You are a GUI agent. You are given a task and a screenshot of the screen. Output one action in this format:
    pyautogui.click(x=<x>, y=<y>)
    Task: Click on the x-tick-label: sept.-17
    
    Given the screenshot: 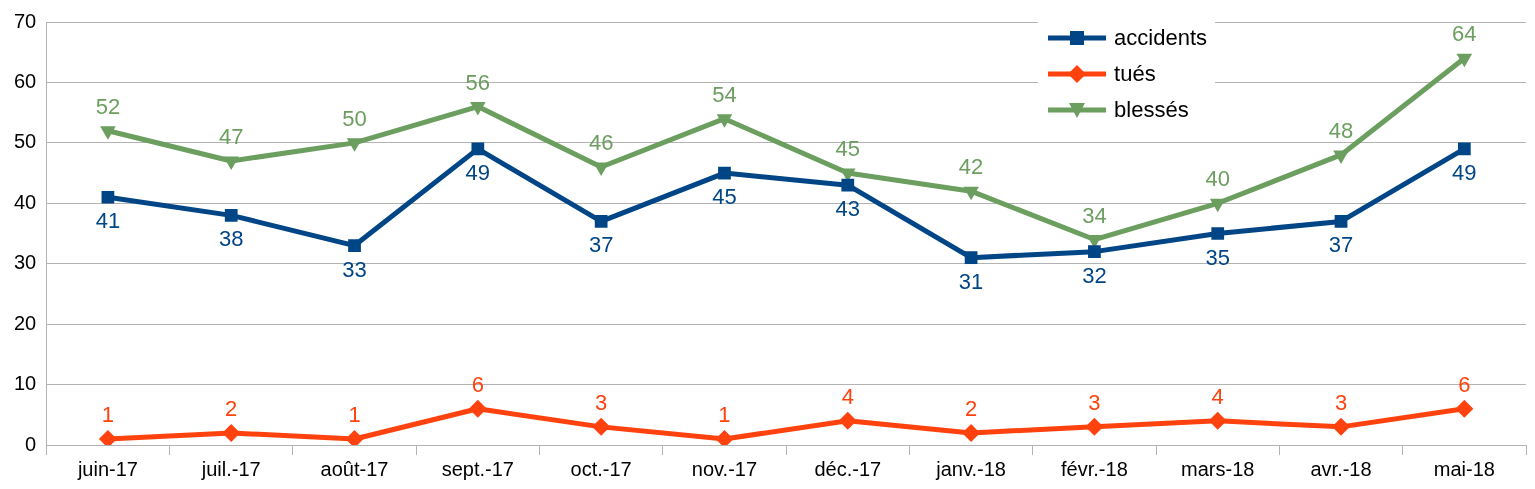 What is the action you would take?
    pyautogui.click(x=477, y=468)
    